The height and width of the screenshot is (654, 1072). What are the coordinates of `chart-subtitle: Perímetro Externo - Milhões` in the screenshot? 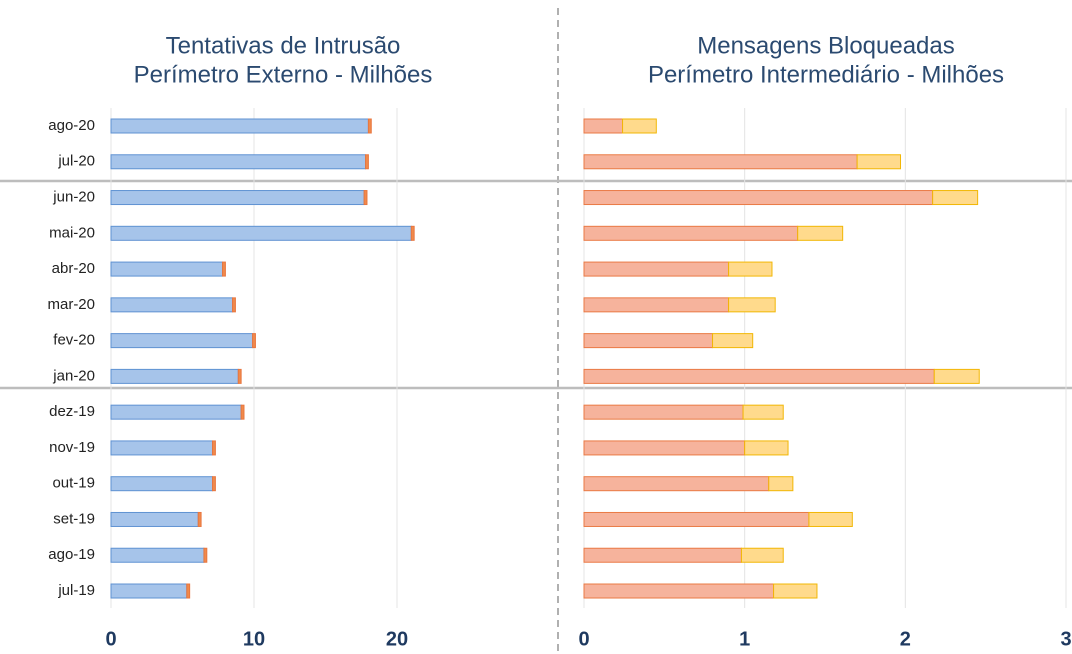 It's located at (283, 74).